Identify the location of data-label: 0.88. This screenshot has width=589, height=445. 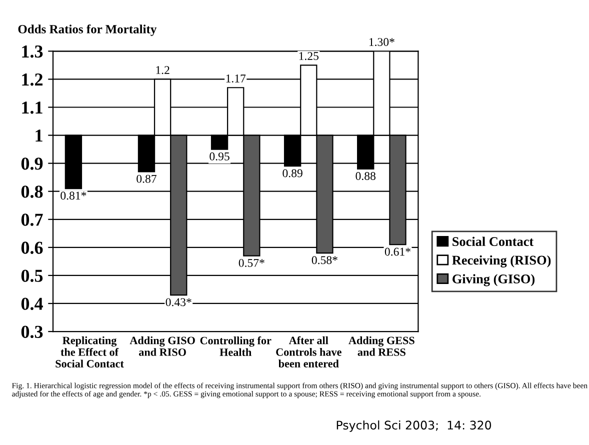
(366, 176).